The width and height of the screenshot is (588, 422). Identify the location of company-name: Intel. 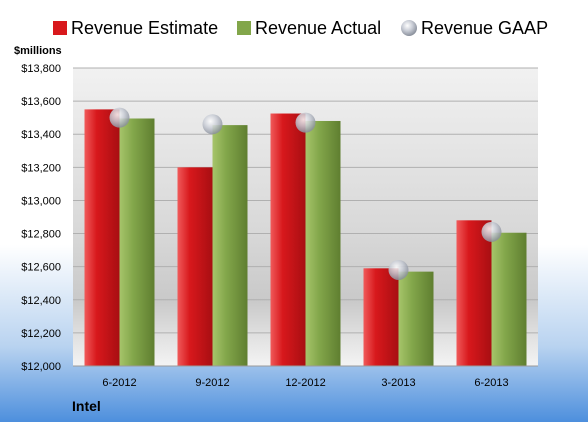
(86, 406).